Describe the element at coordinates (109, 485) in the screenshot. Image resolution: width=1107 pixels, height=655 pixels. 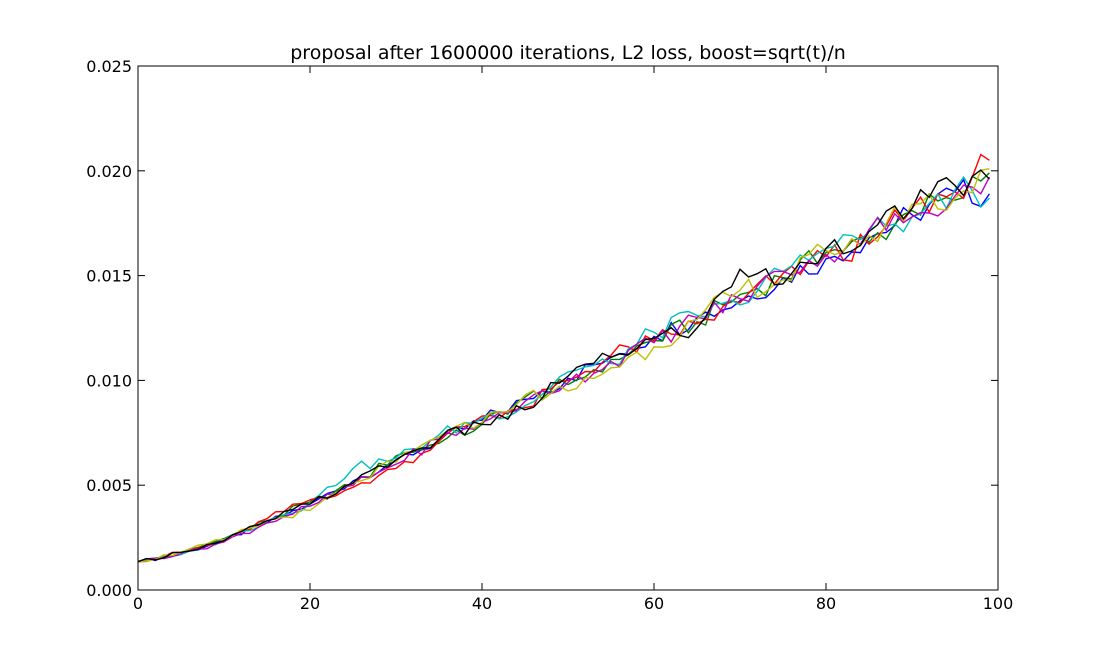
I see `y-tick-label: 0.005` at that location.